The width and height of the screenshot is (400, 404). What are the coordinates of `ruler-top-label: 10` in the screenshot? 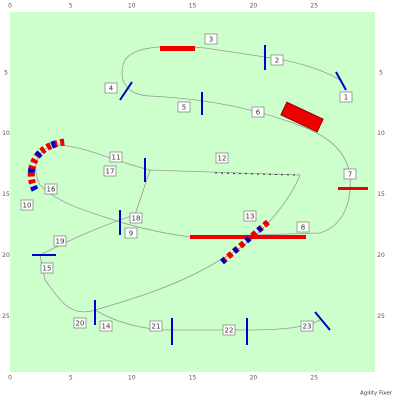 It's located at (132, 6).